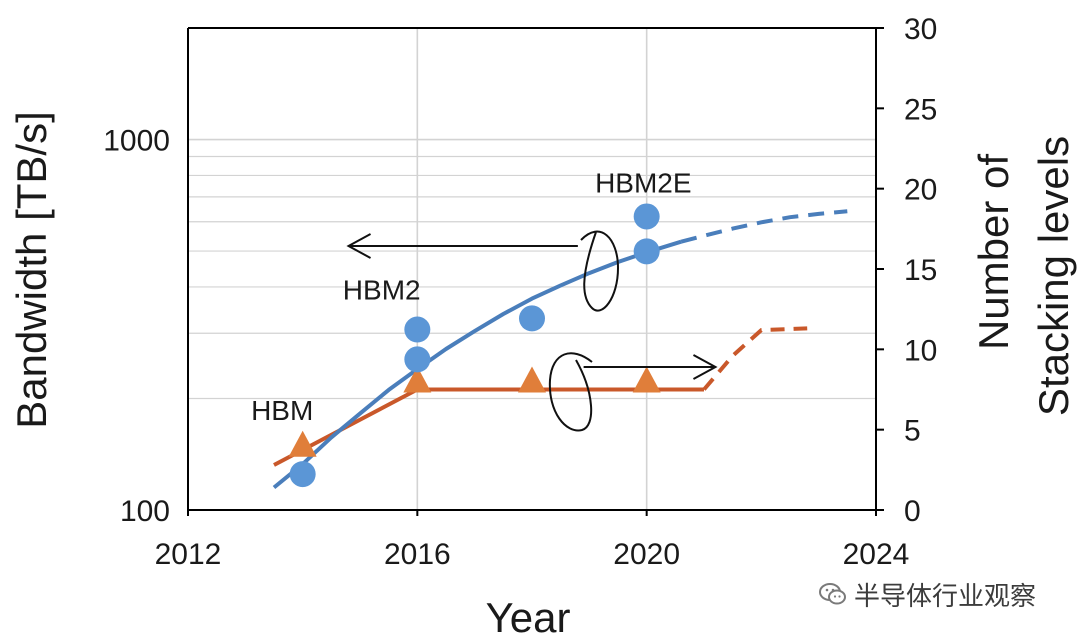 The height and width of the screenshot is (641, 1080). I want to click on right-y-tick-label: 10, so click(920, 350).